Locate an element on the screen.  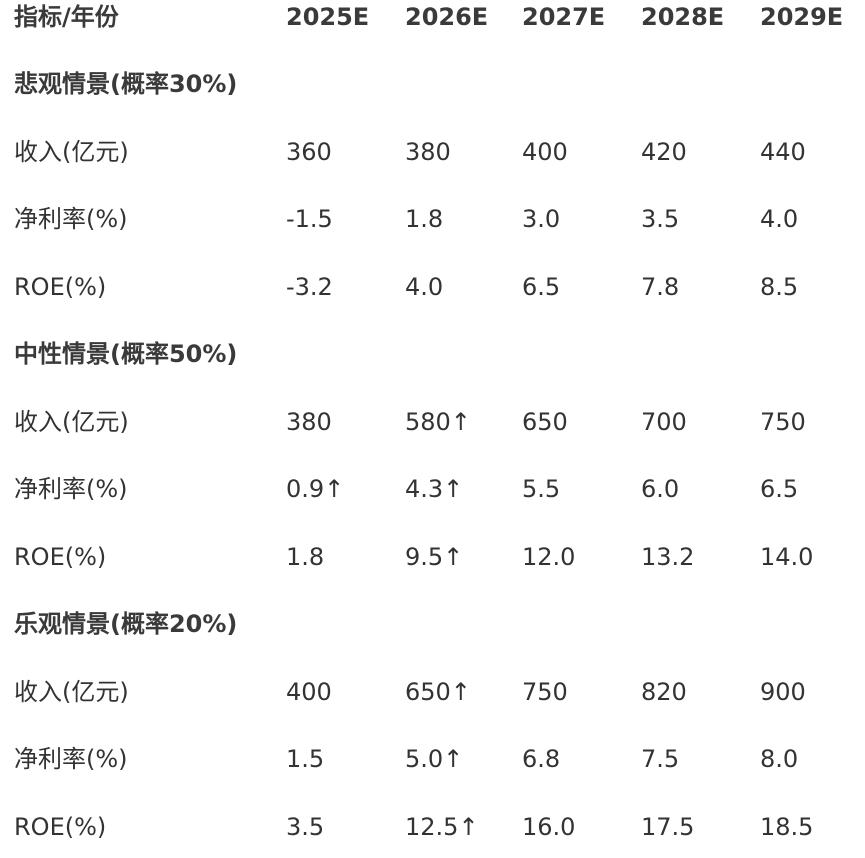
table-cell: 9.5↑ is located at coordinates (434, 557).